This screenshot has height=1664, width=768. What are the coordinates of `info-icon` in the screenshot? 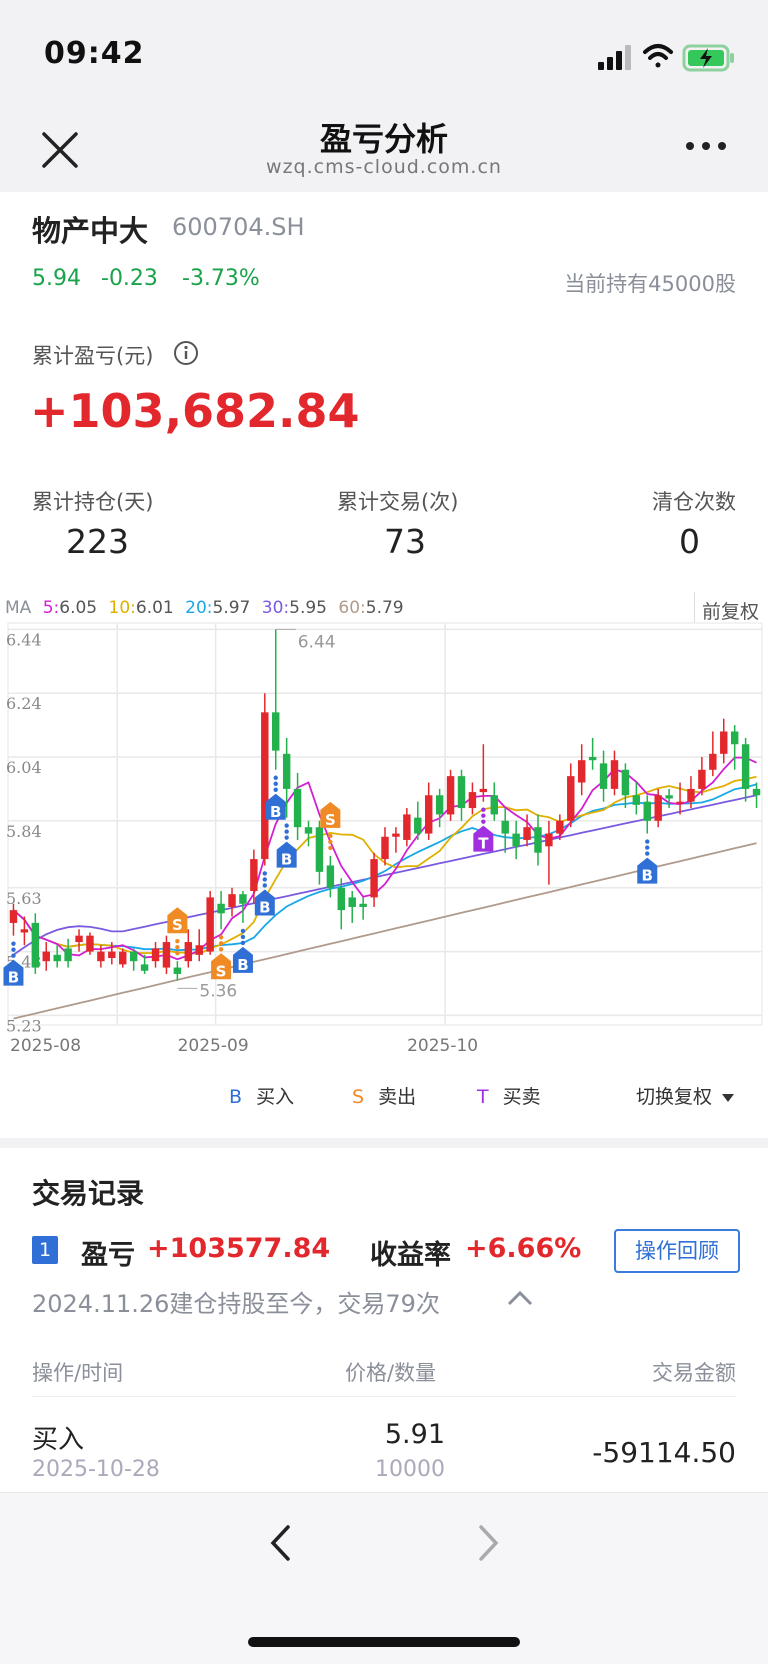 It's located at (186, 353).